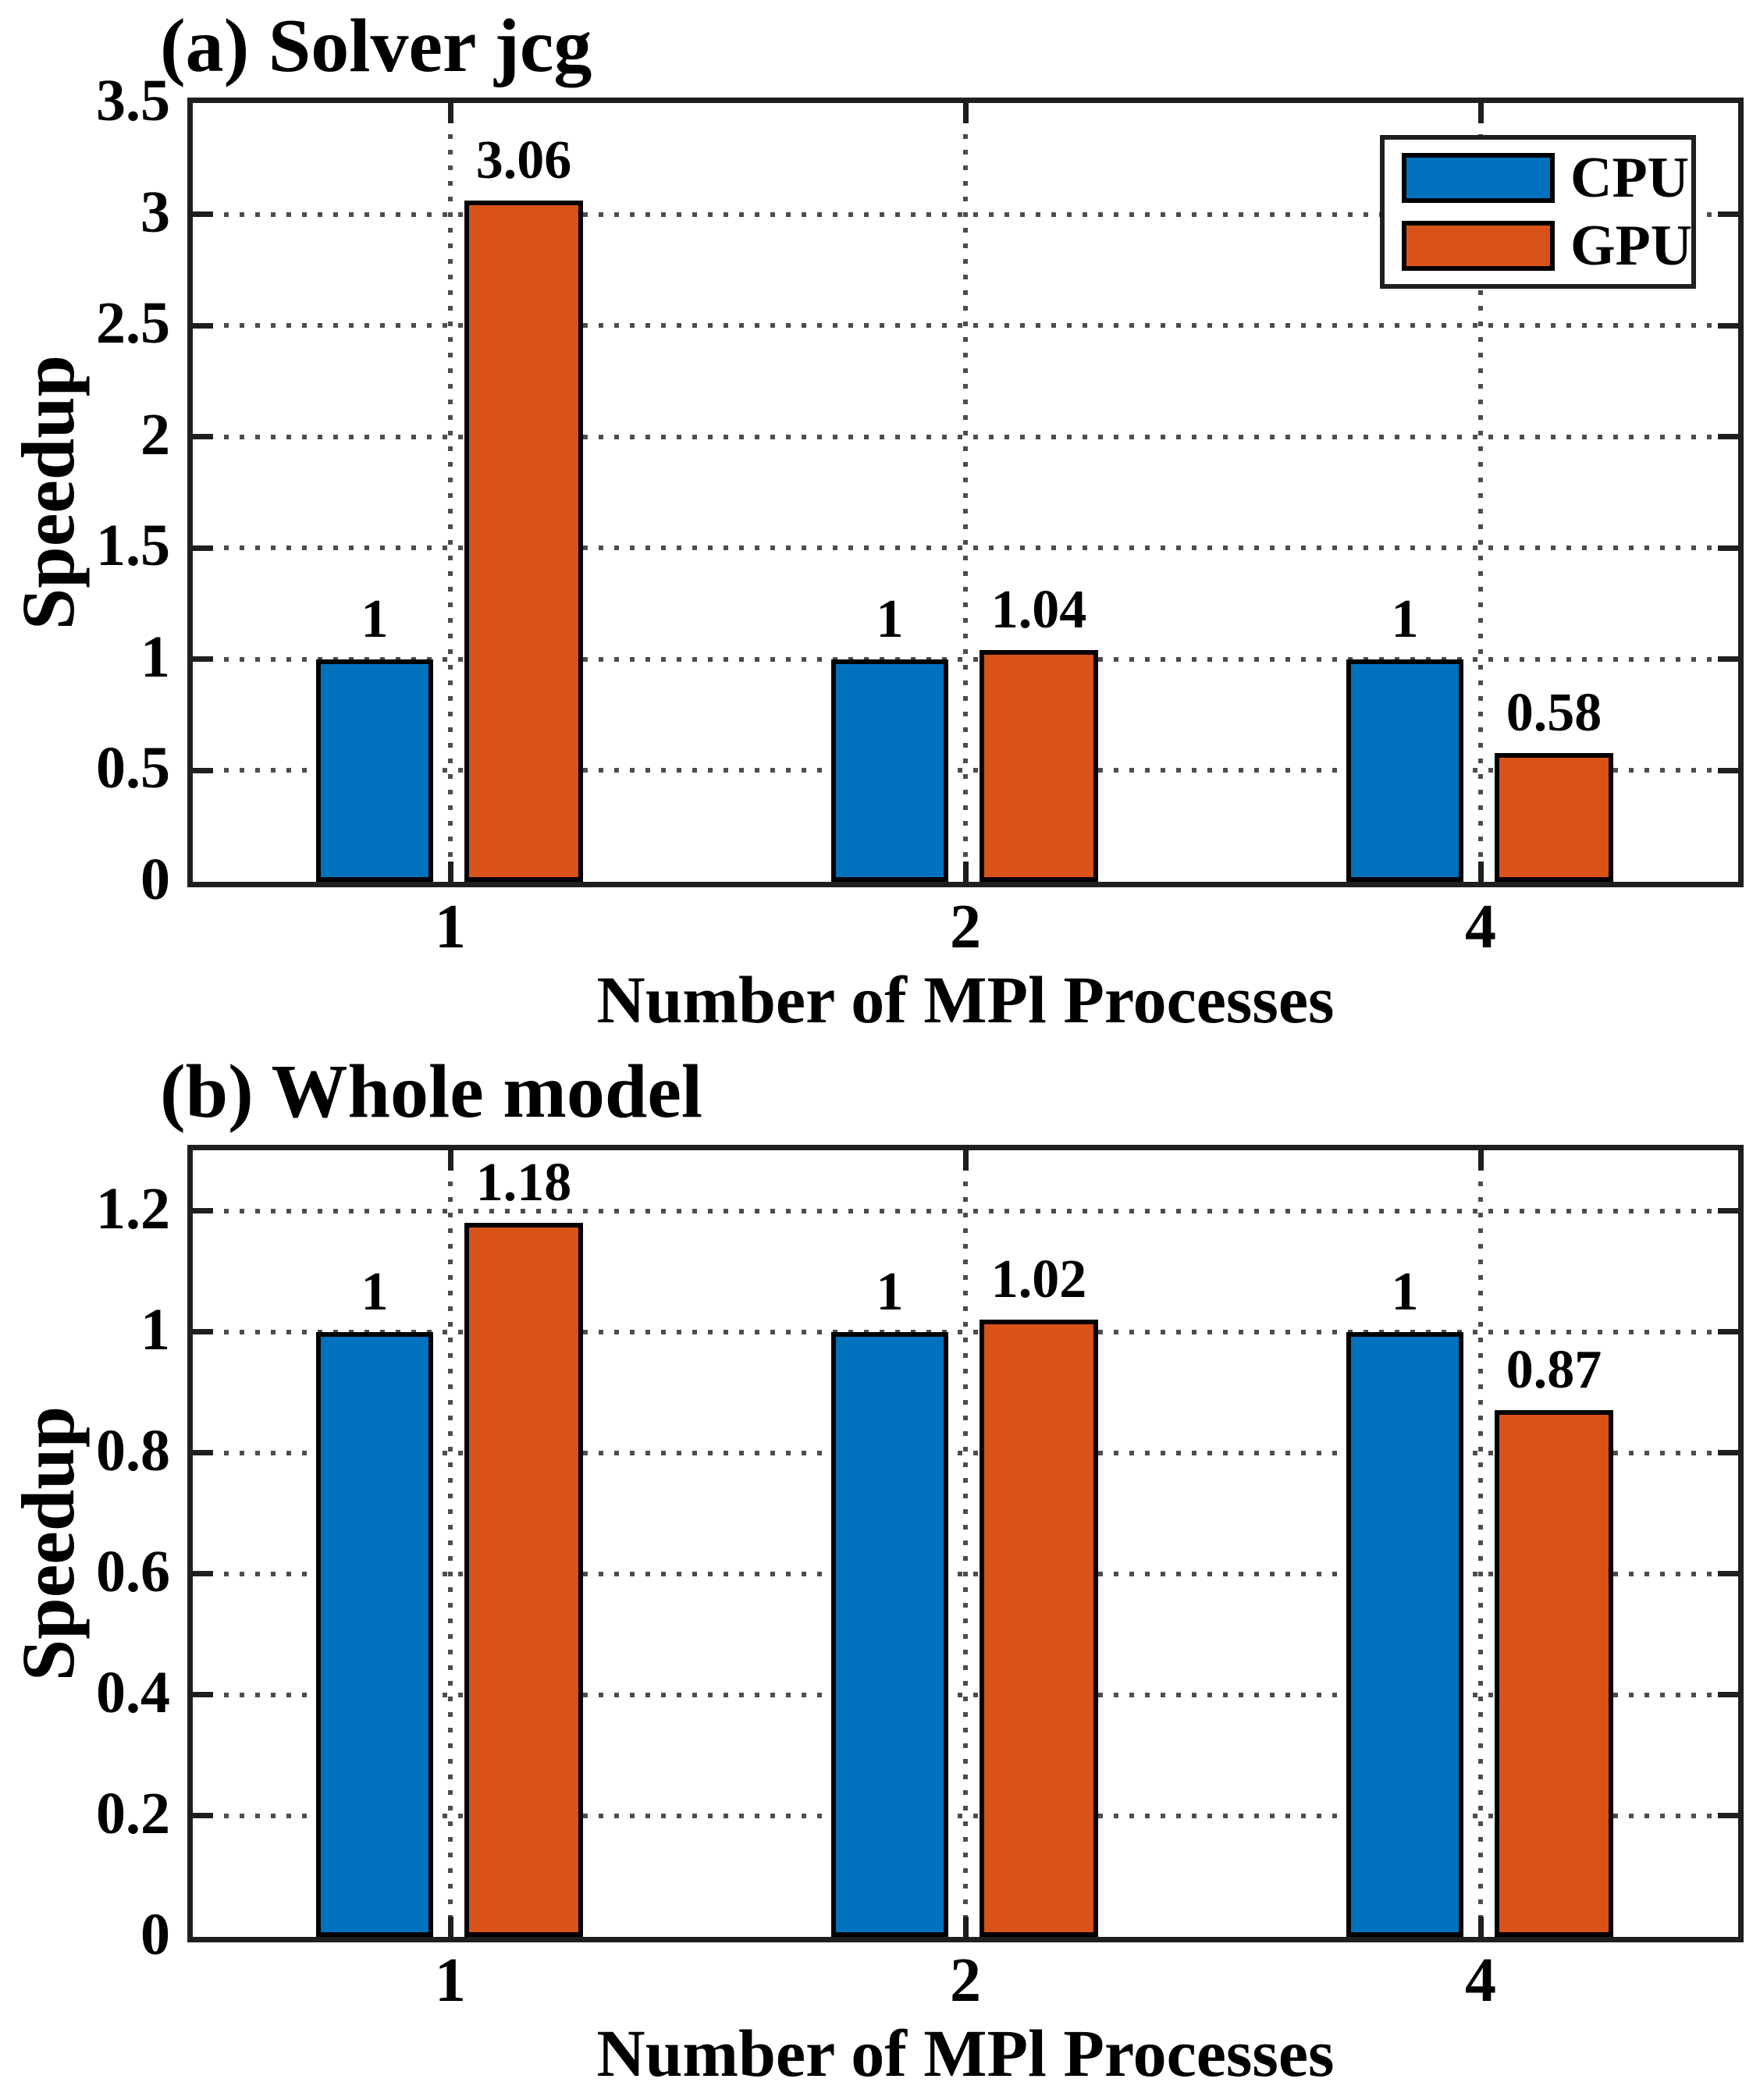 Image resolution: width=1760 pixels, height=2100 pixels. What do you see at coordinates (523, 160) in the screenshot?
I see `bar-value-label: 3.06` at bounding box center [523, 160].